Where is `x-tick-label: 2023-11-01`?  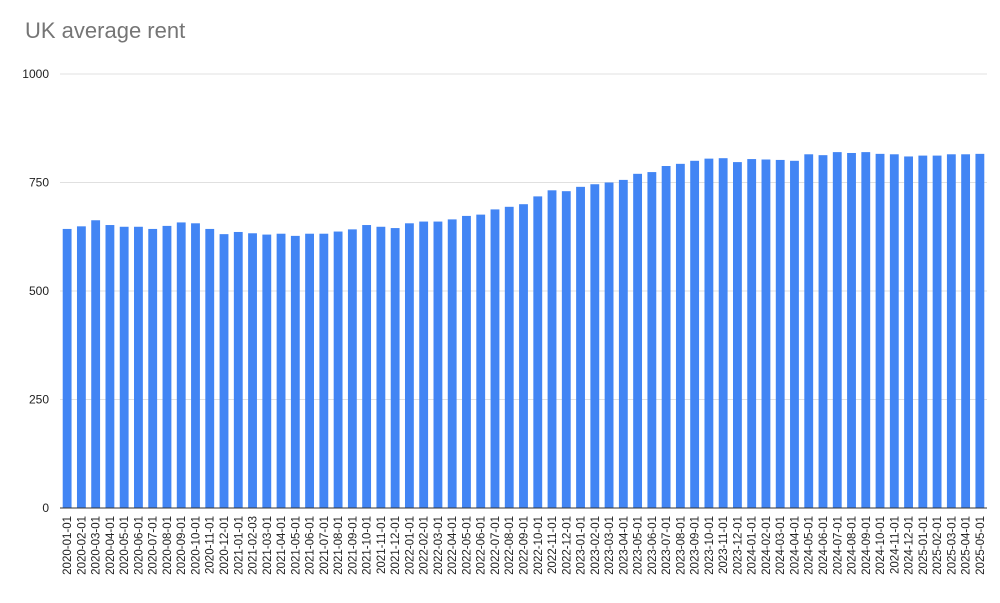
x-tick-label: 2023-11-01 is located at coordinates (724, 545).